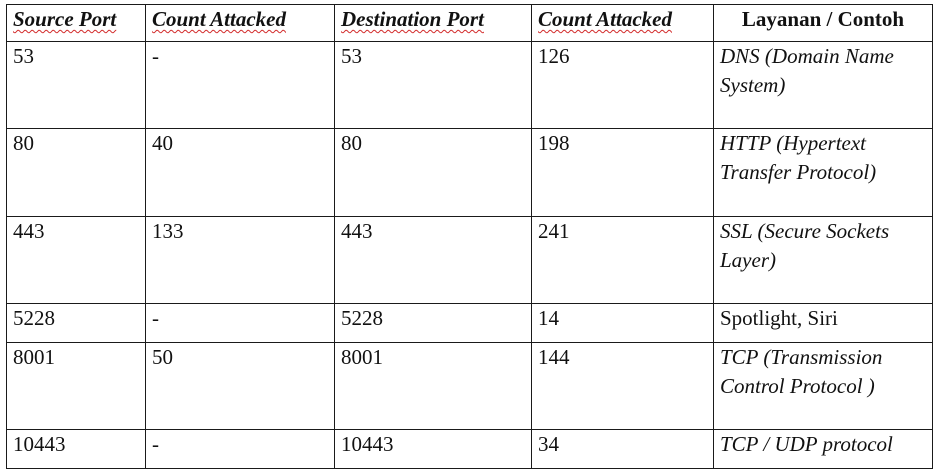 This screenshot has height=474, width=938. I want to click on cell-count-dst: 144, so click(622, 386).